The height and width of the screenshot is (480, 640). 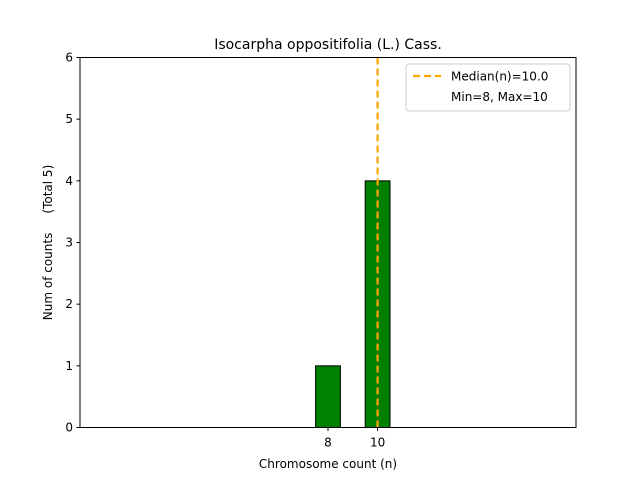 I want to click on legend-range-label: Min=8, Max=10, so click(x=499, y=97).